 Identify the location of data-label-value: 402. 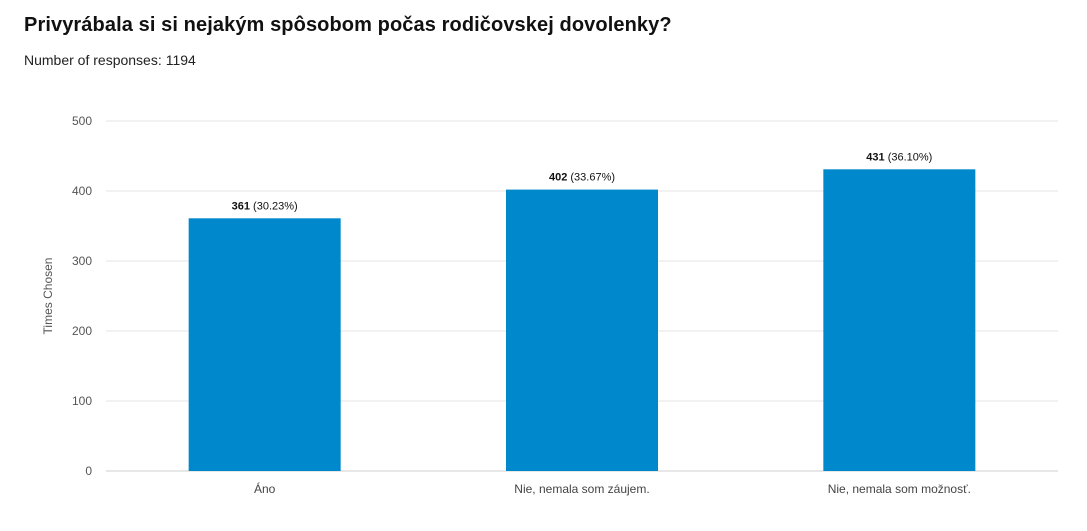
(558, 178).